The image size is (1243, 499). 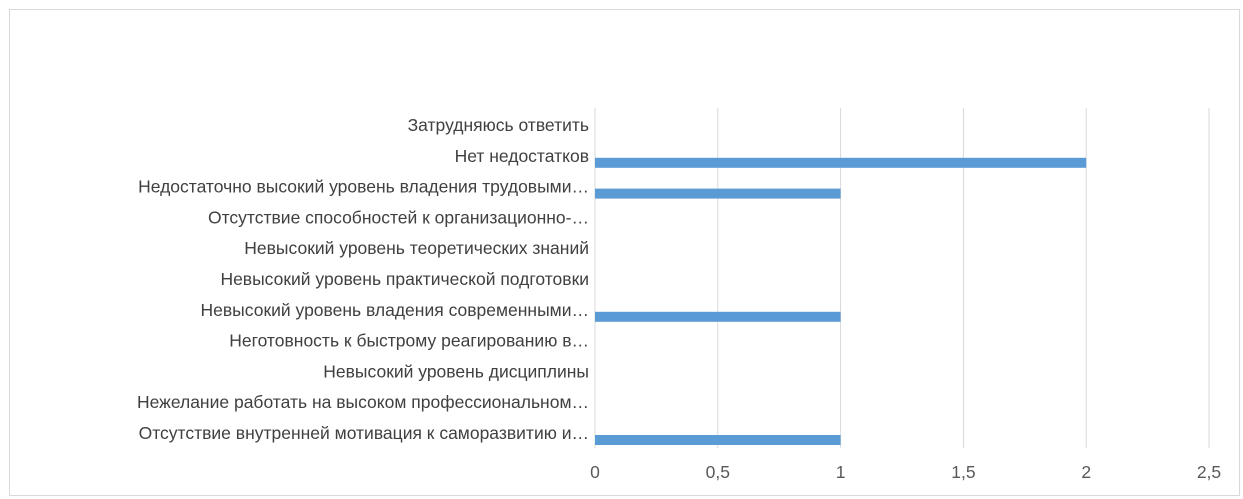 I want to click on category-label: Нет недостатков, so click(x=522, y=156).